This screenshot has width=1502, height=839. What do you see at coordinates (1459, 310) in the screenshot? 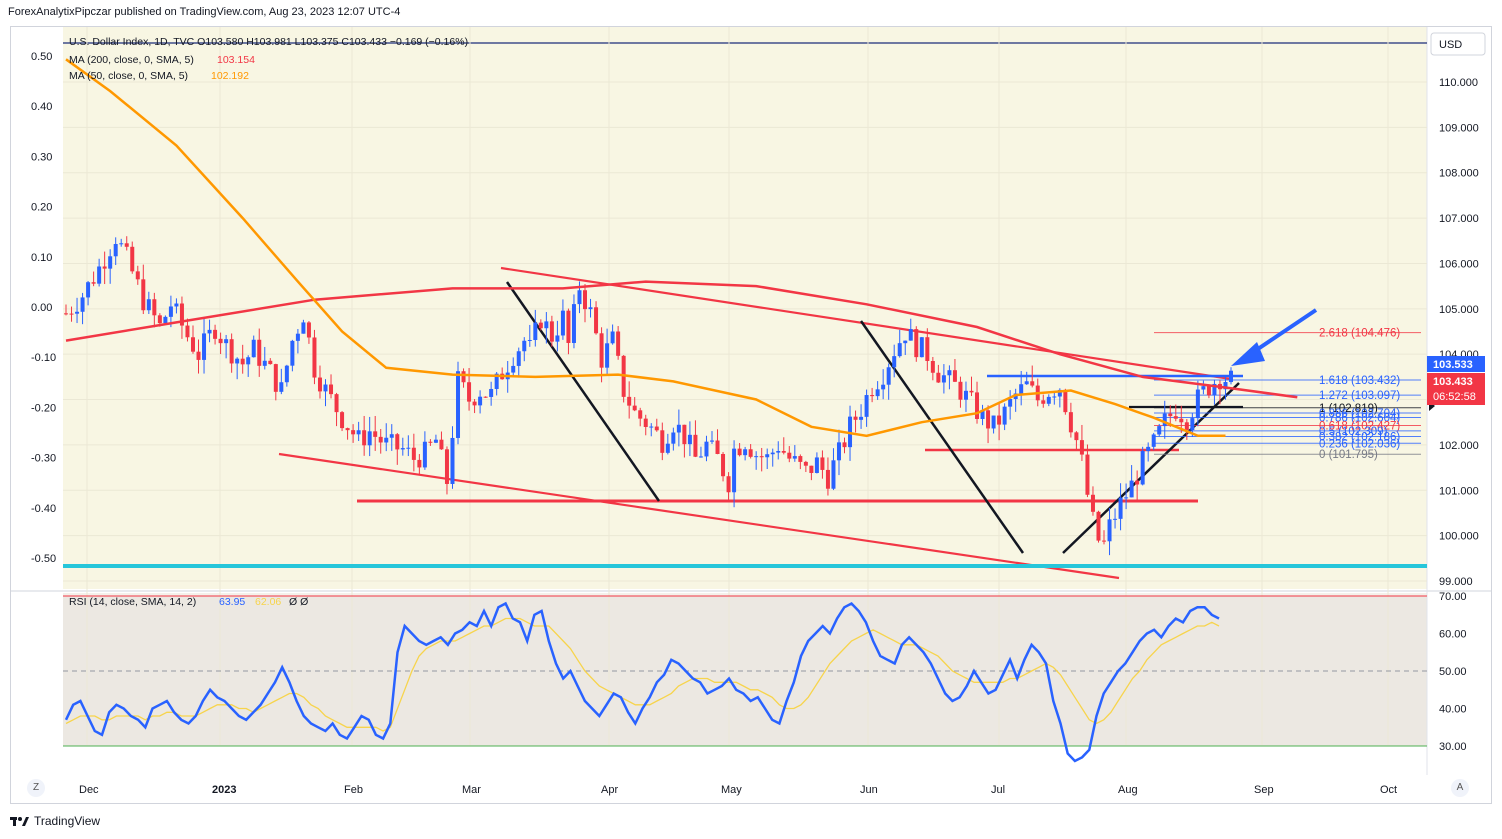
I see `price-tick-label: 105.000` at bounding box center [1459, 310].